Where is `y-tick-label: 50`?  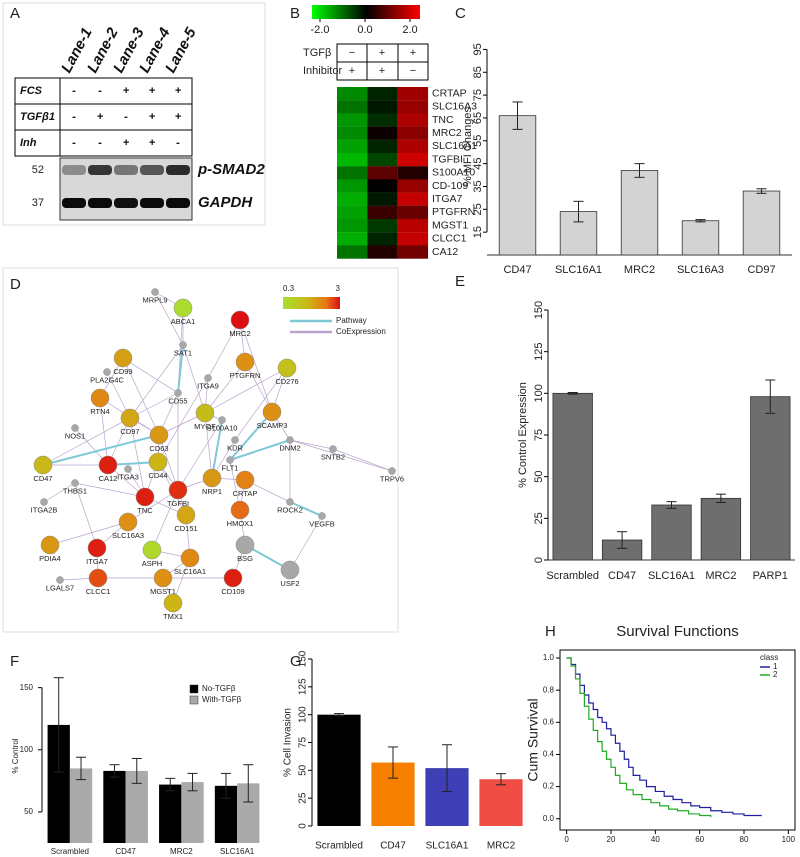 y-tick-label: 50 is located at coordinates (539, 477).